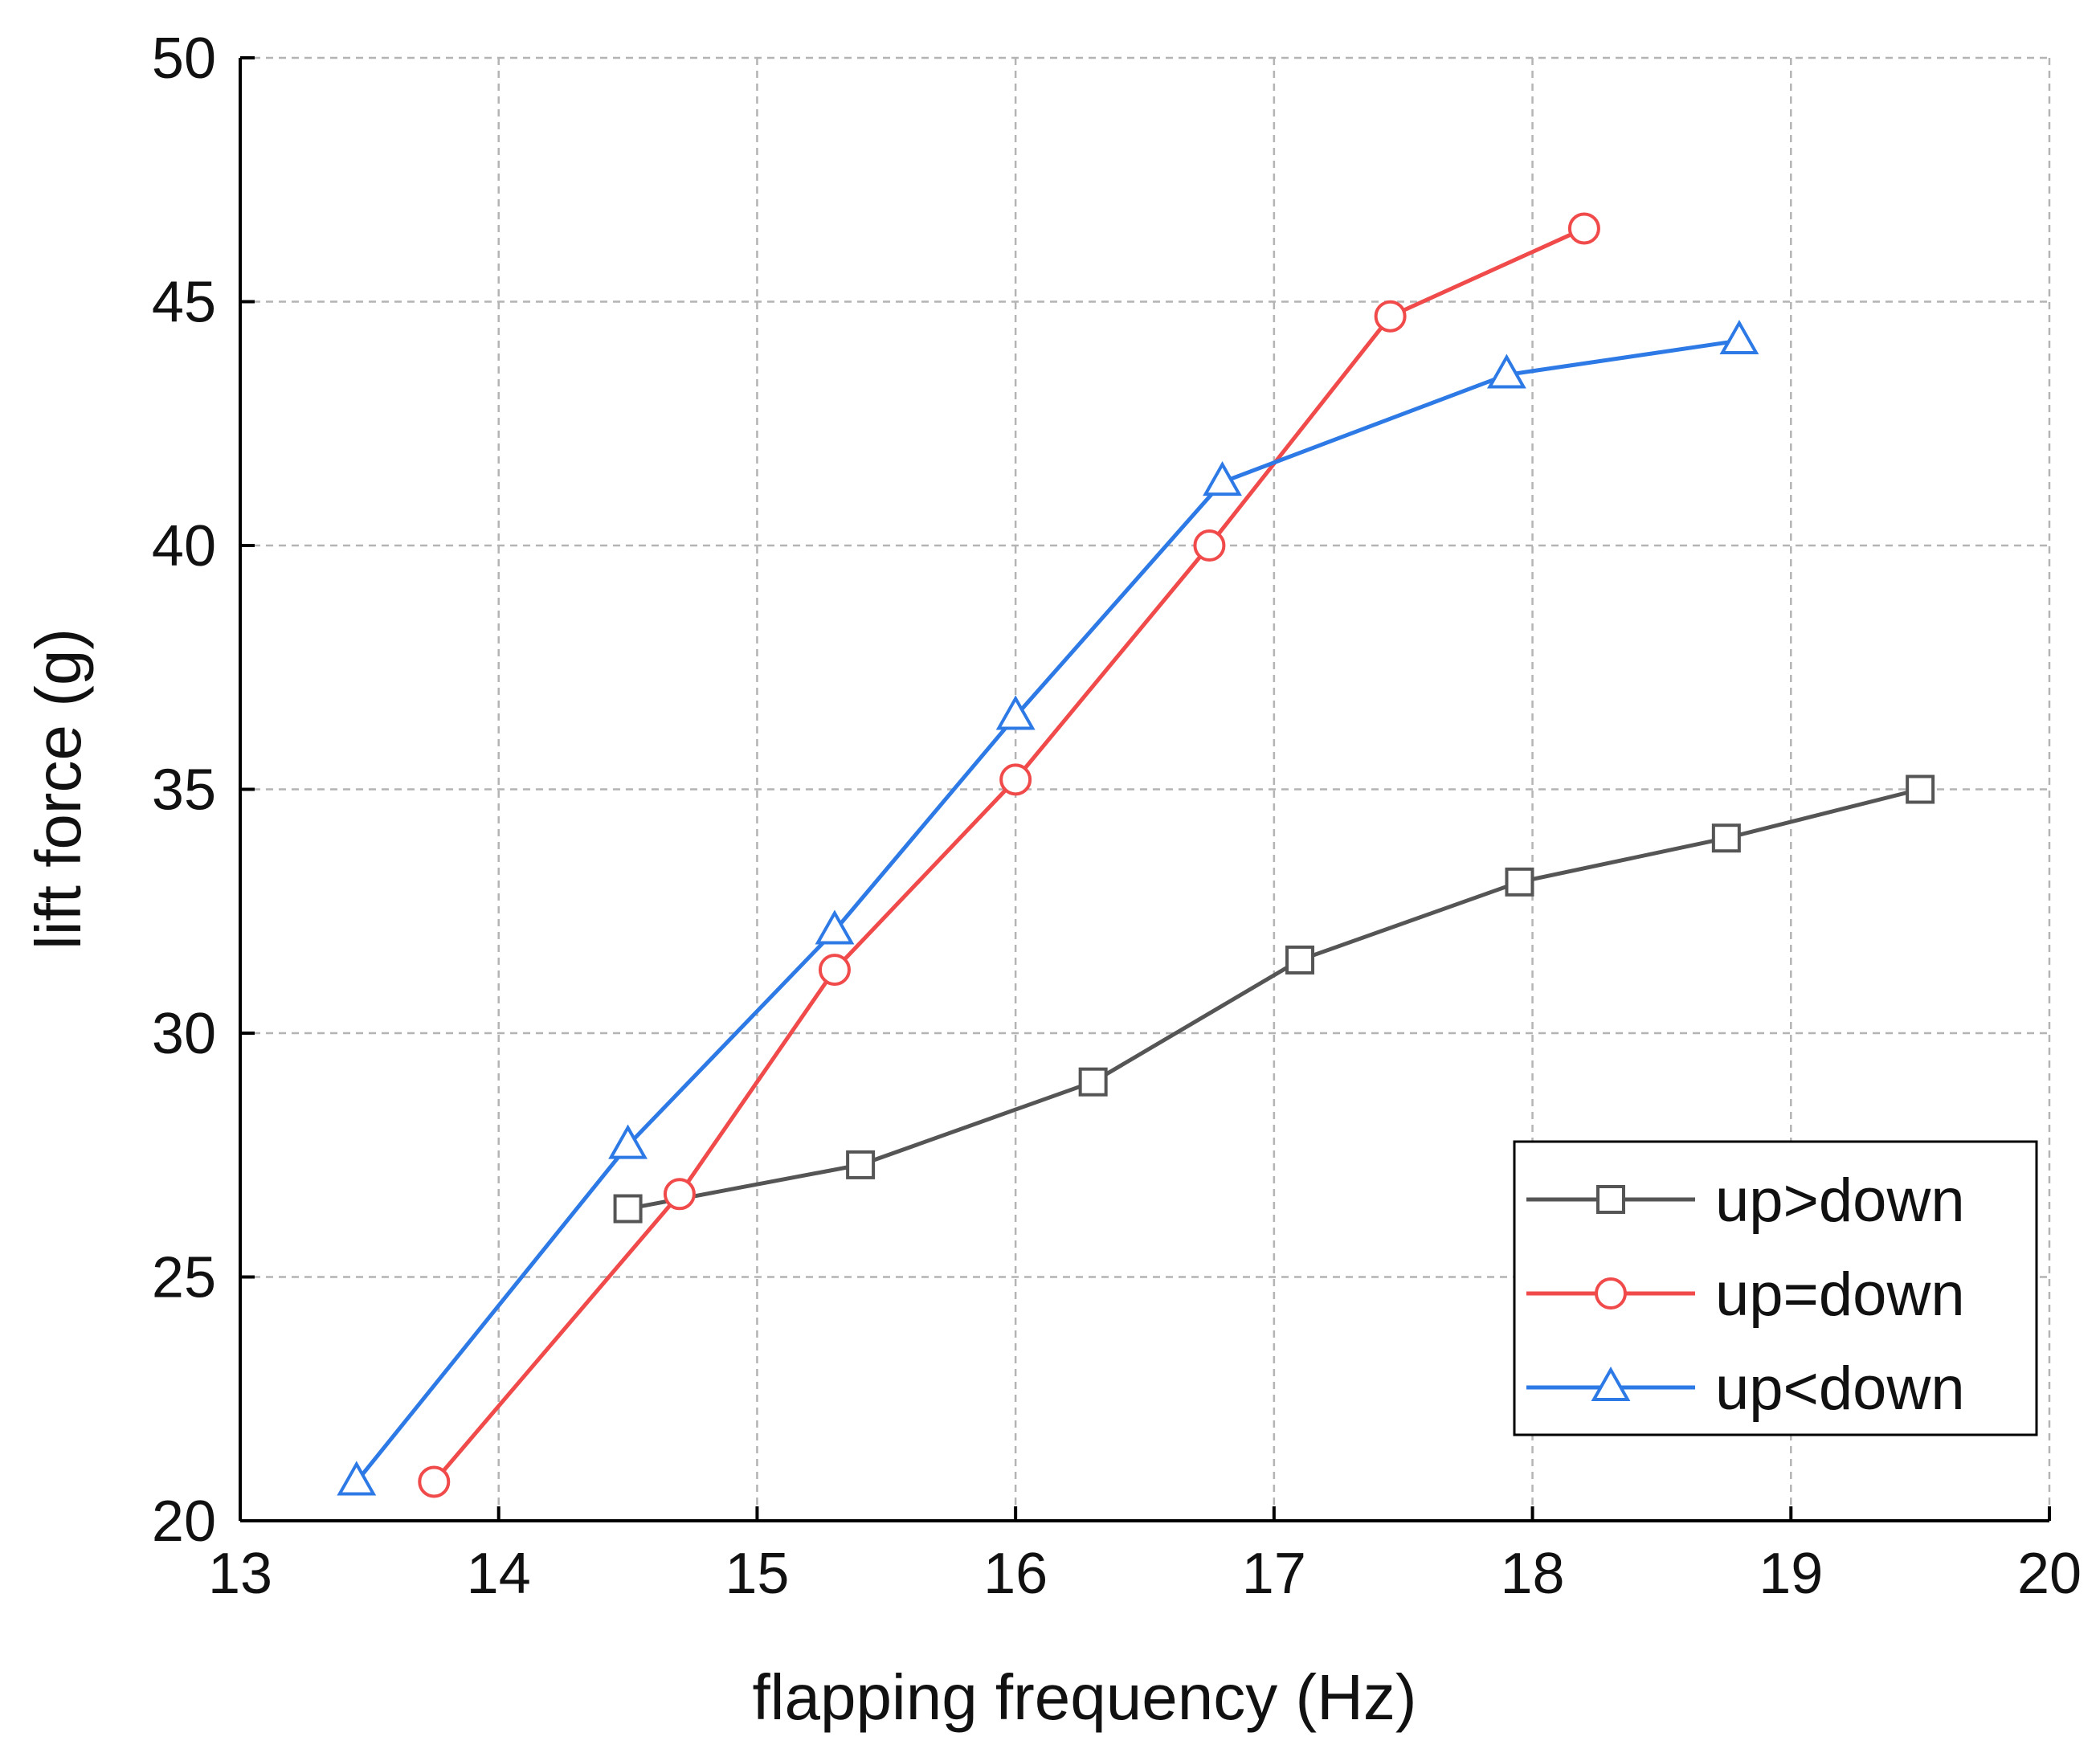  I want to click on y-tick-label: 20, so click(184, 1521).